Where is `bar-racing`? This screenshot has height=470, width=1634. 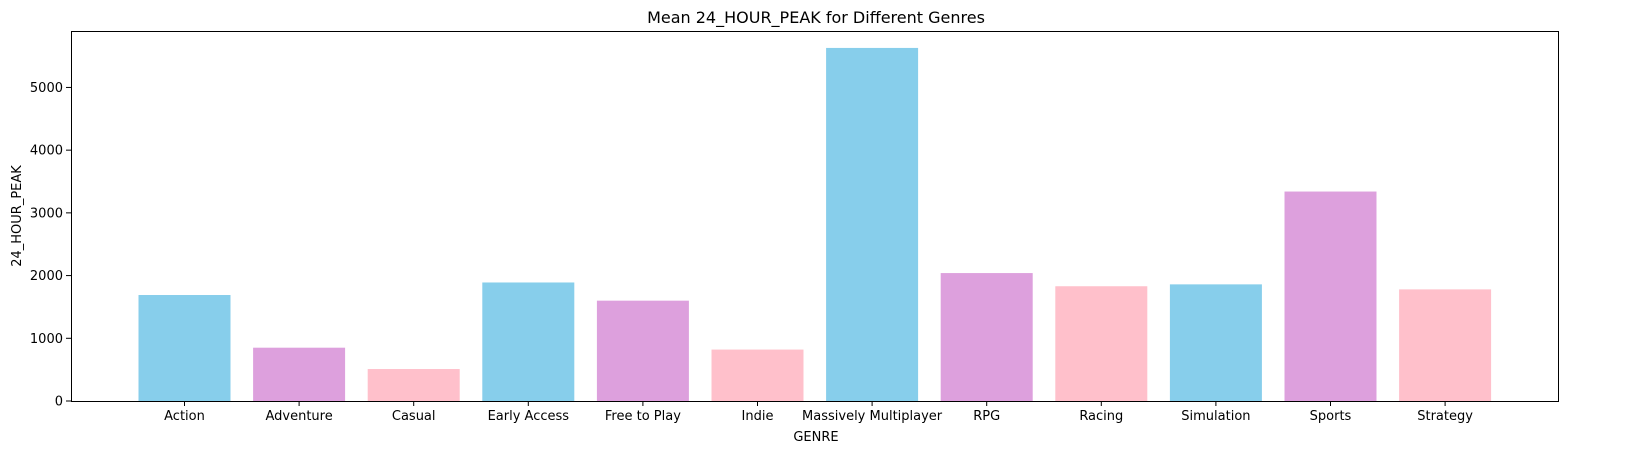 bar-racing is located at coordinates (1101, 343).